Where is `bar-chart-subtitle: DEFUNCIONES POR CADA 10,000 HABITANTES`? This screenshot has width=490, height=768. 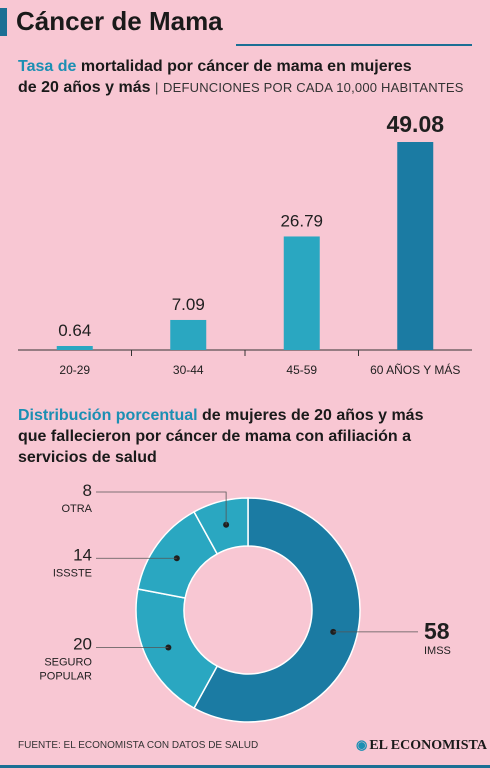
bar-chart-subtitle: DEFUNCIONES POR CADA 10,000 HABITANTES is located at coordinates (313, 87).